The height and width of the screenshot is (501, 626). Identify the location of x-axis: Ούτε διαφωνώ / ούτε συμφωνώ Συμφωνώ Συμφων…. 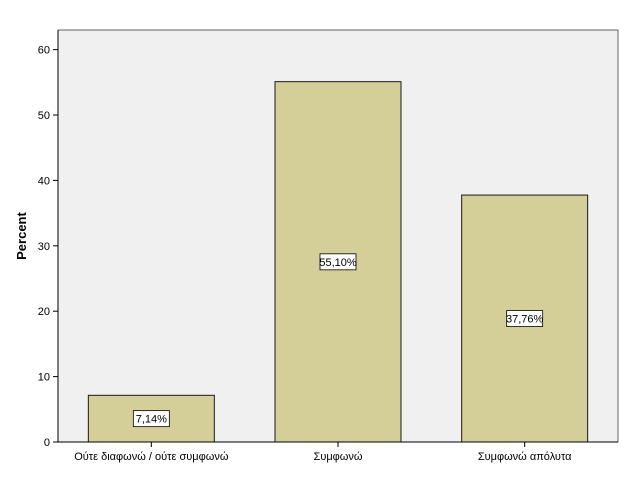
(338, 452).